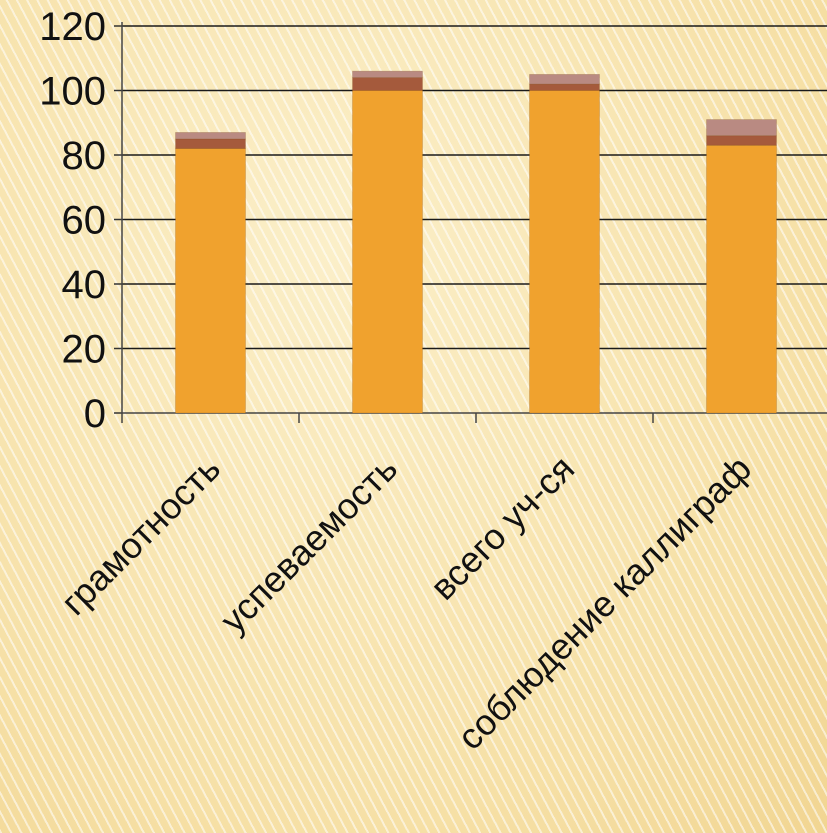 The width and height of the screenshot is (827, 833). I want to click on y-tick-label: 100, so click(72, 92).